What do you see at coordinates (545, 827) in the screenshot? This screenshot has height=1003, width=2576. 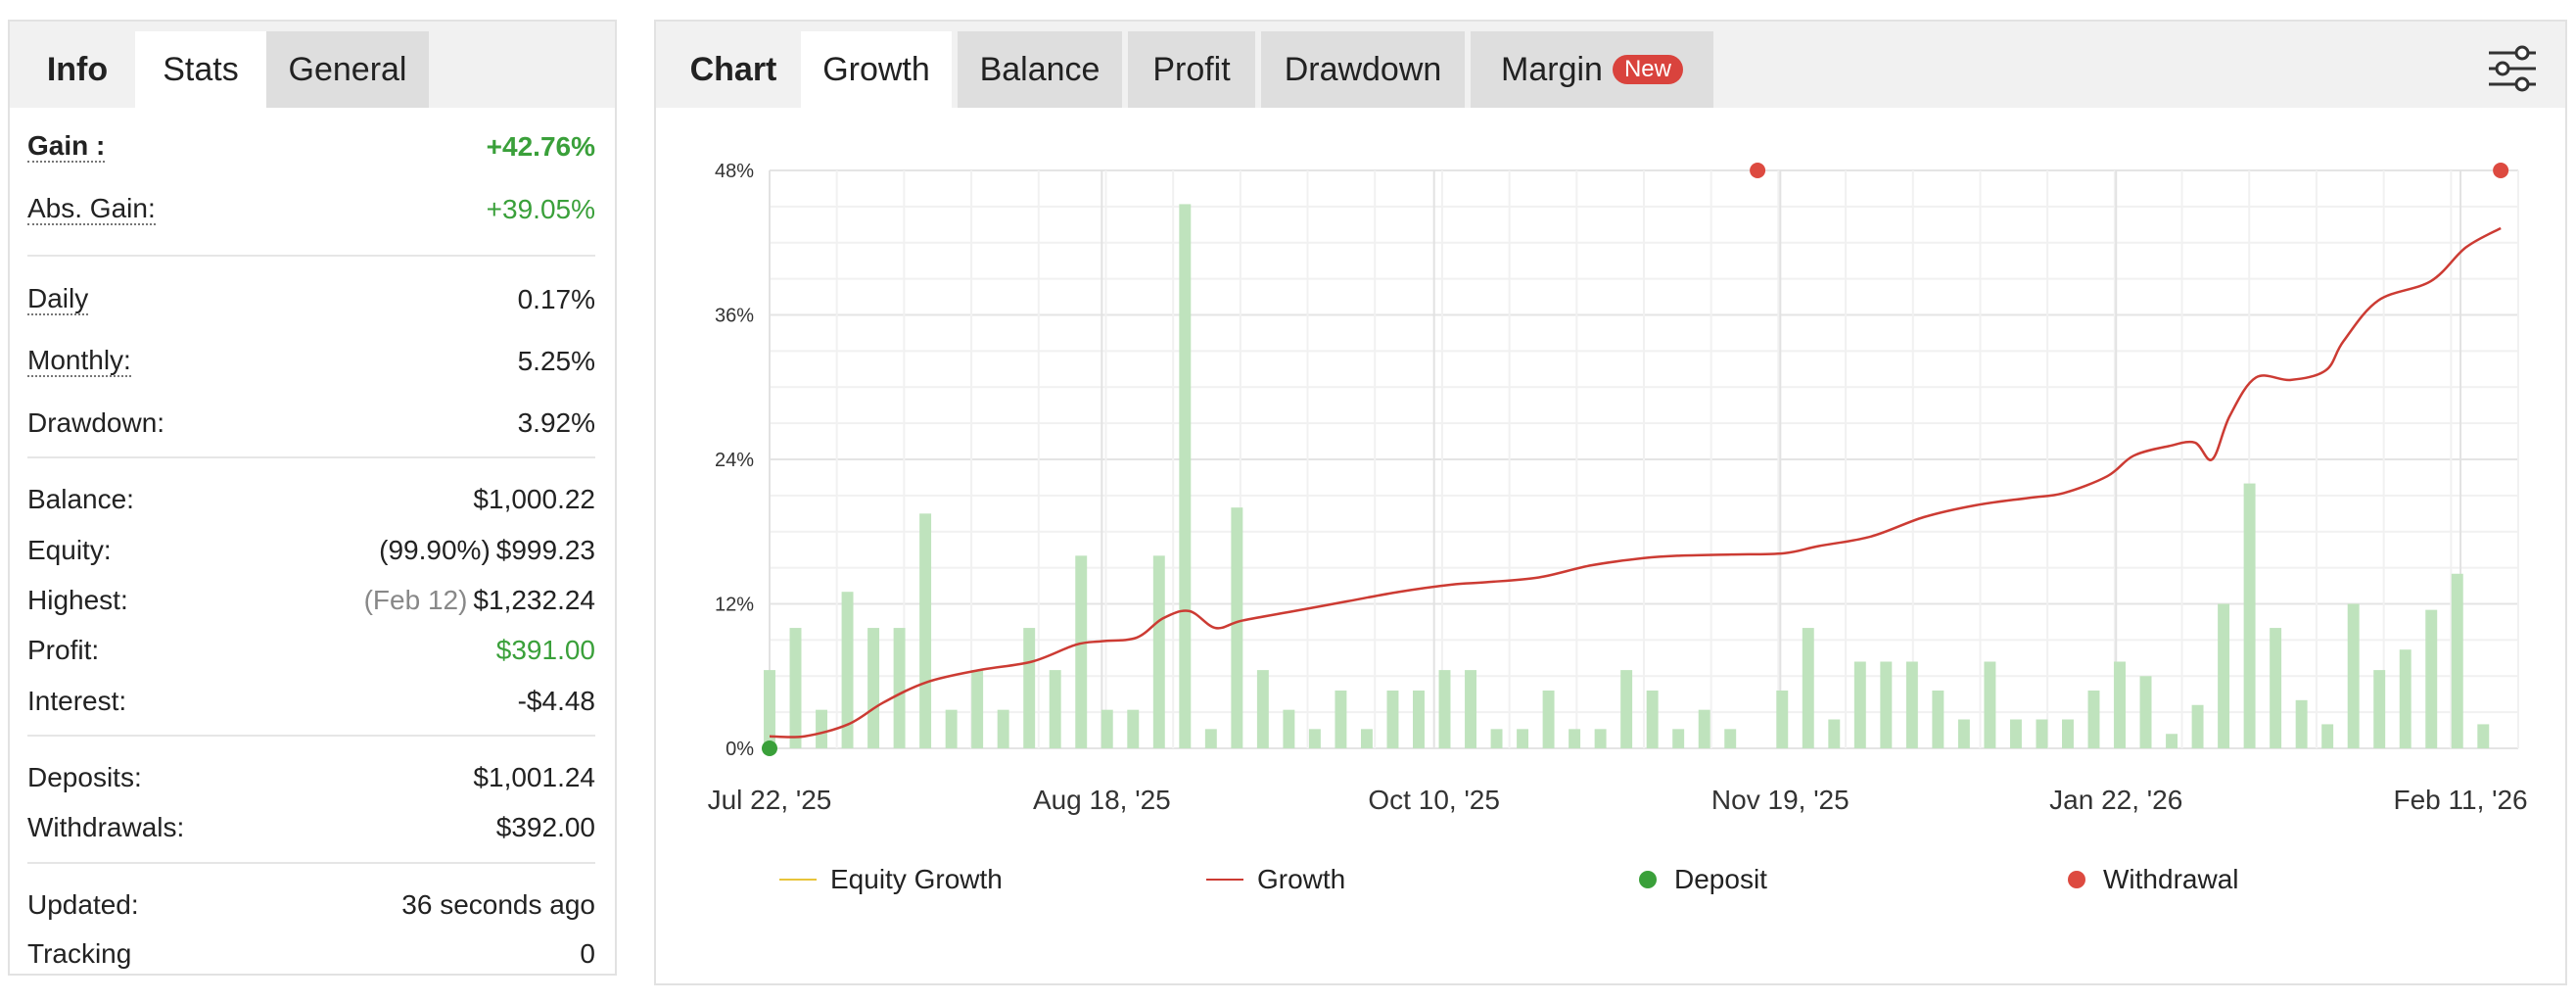 I see `withdrawals-value: $392.00` at bounding box center [545, 827].